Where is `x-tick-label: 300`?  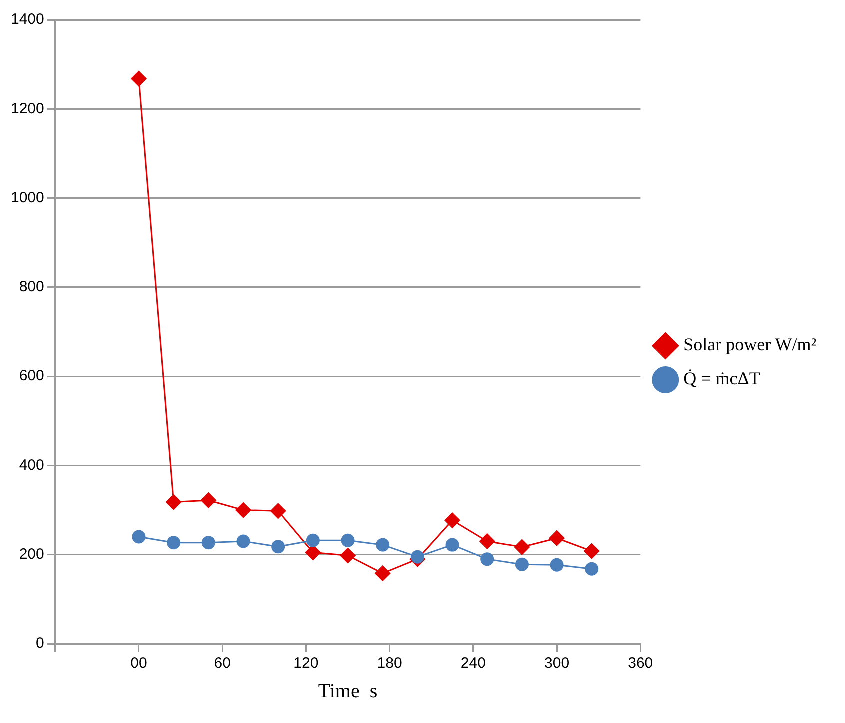
x-tick-label: 300 is located at coordinates (557, 663).